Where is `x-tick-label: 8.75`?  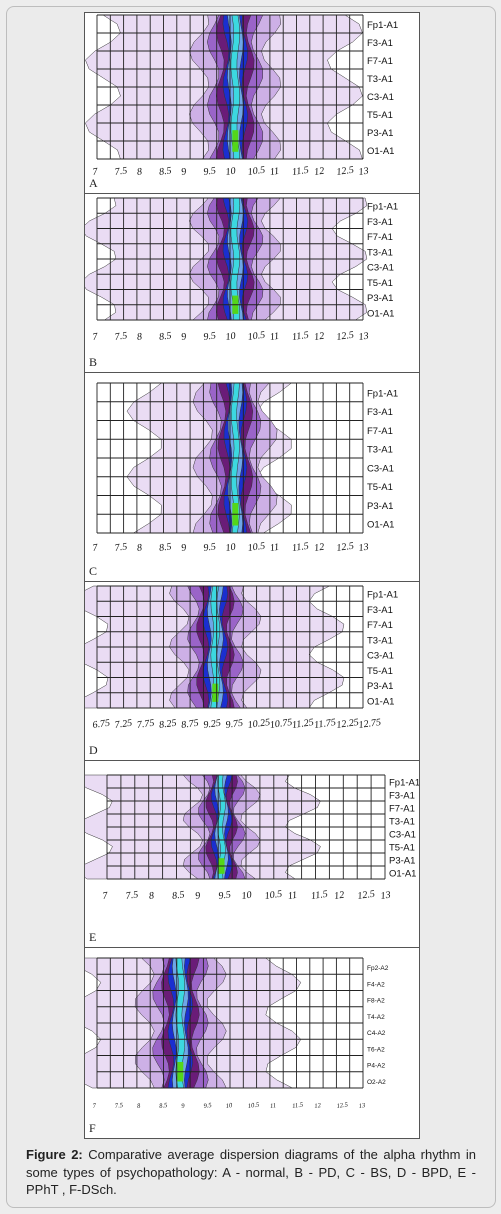
x-tick-label: 8.75 is located at coordinates (190, 724).